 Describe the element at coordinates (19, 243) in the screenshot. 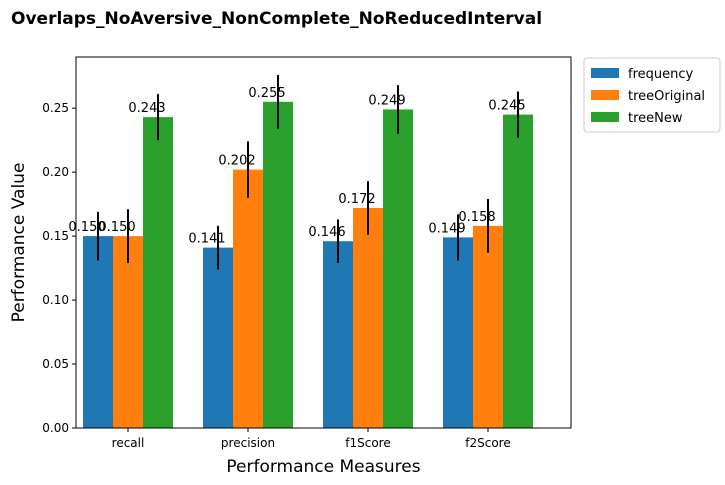

I see `y-axis-title: Performance Value` at that location.